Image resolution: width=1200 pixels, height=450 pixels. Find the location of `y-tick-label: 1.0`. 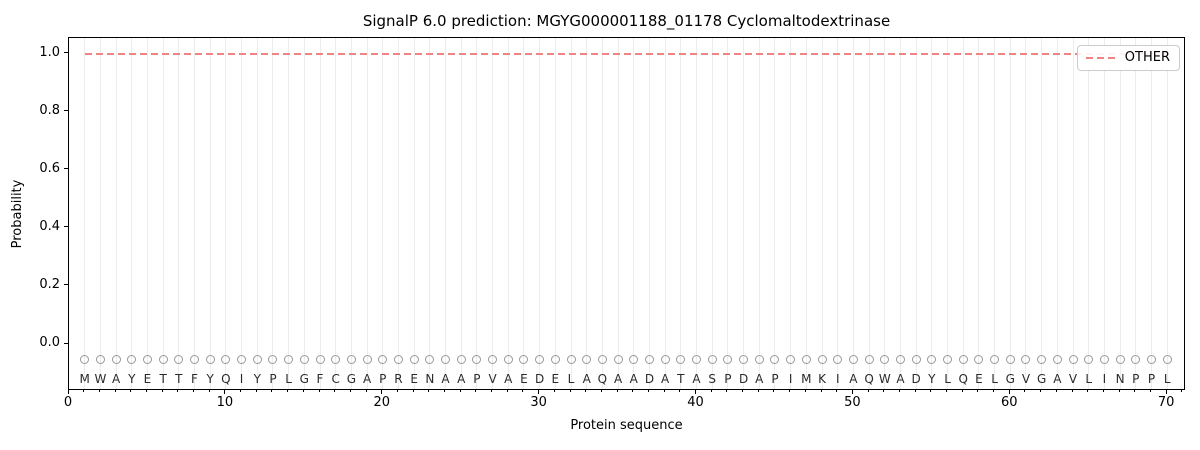

y-tick-label: 1.0 is located at coordinates (49, 52).